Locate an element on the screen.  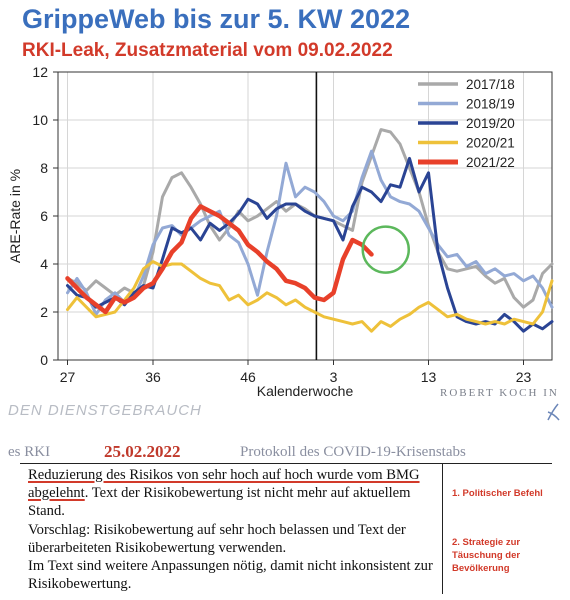
y-tick-label: 0 is located at coordinates (44, 360).